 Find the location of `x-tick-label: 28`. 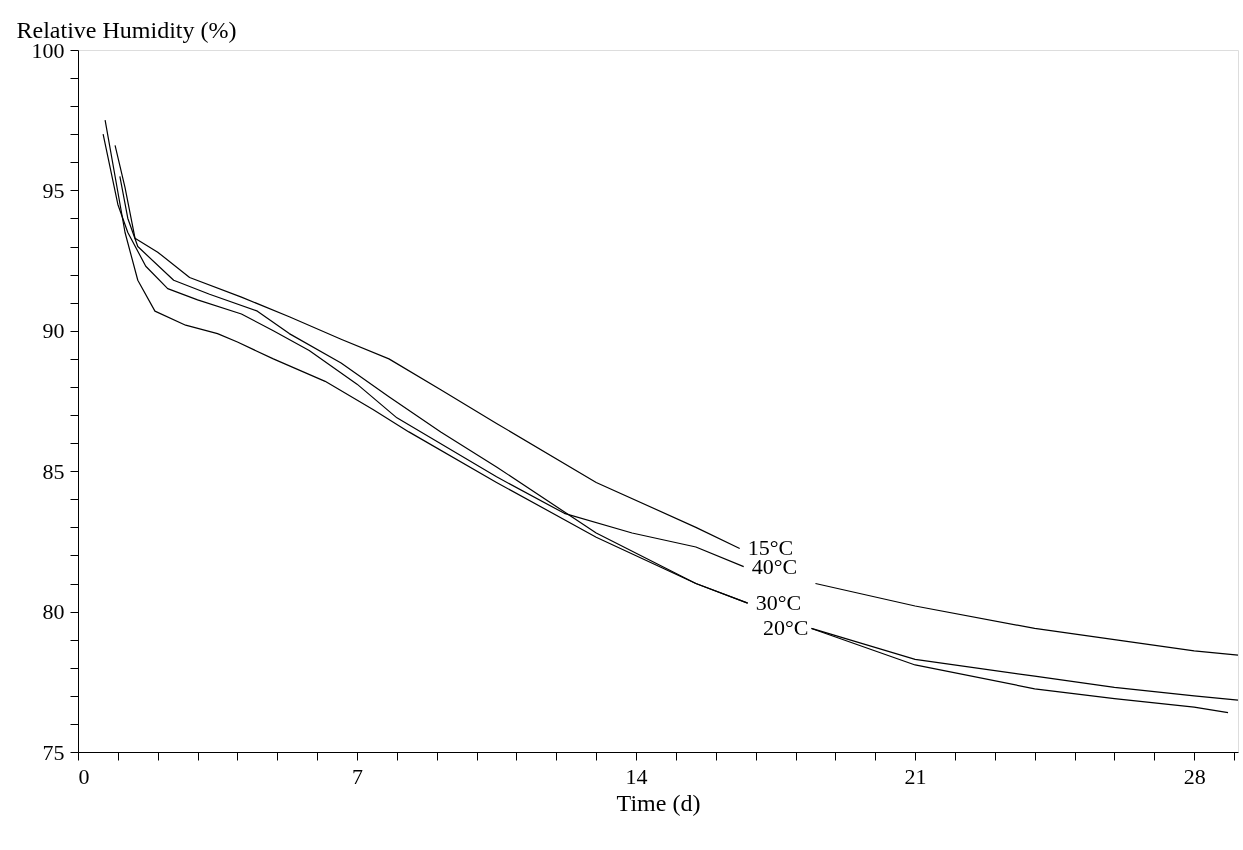

x-tick-label: 28 is located at coordinates (1194, 776).